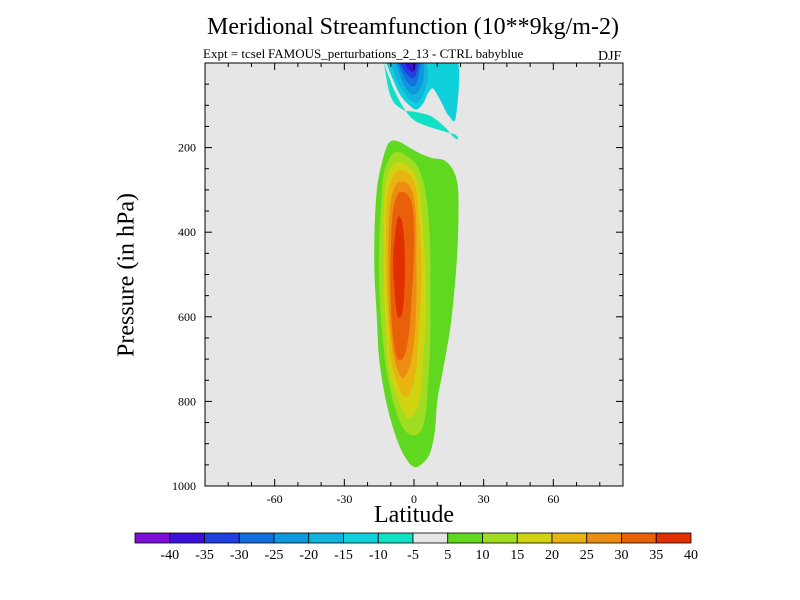 The width and height of the screenshot is (800, 600). Describe the element at coordinates (378, 555) in the screenshot. I see `colorbar-level-label: -10` at that location.